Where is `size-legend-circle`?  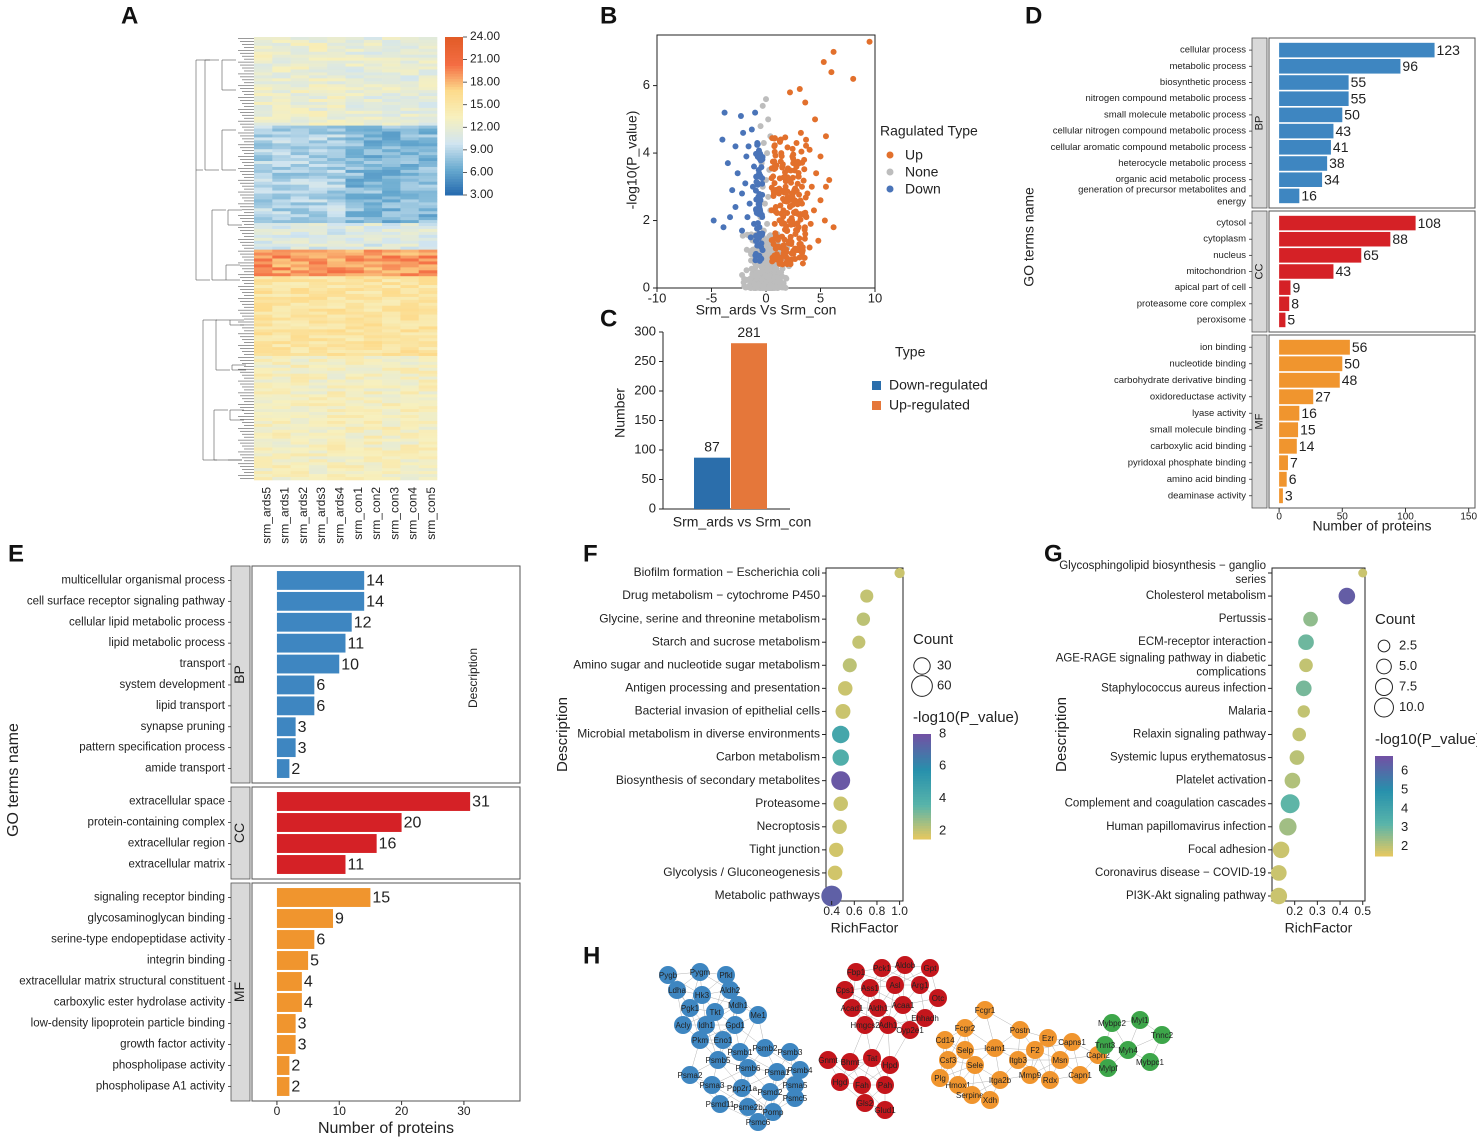 size-legend-circle is located at coordinates (1384, 687).